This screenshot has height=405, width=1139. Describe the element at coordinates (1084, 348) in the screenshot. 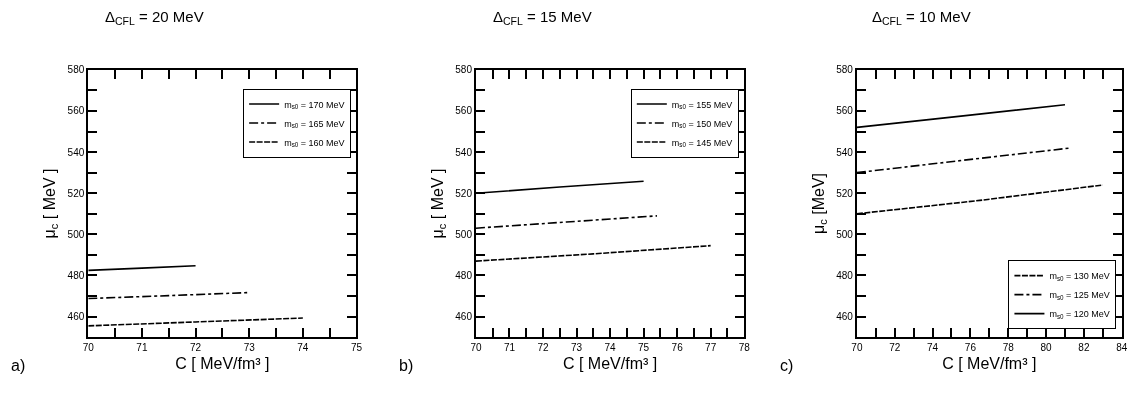

I see `x-tick-label: 82` at that location.